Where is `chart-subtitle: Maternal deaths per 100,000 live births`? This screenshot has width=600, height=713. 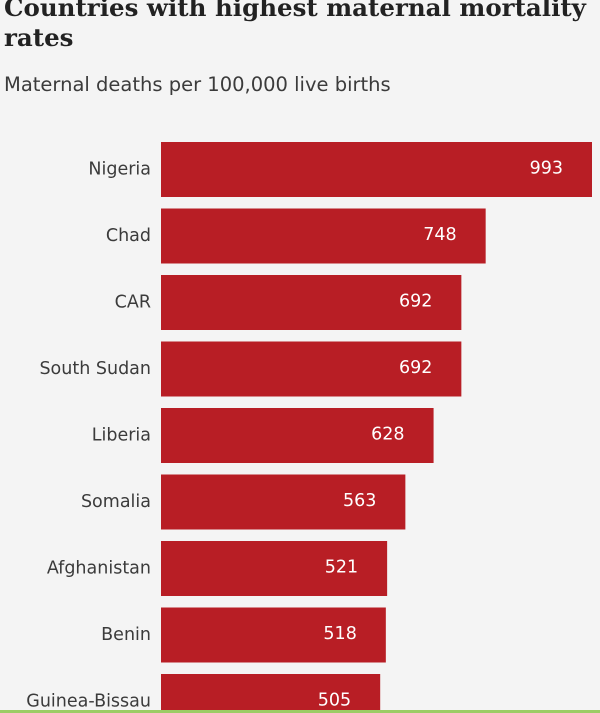
chart-subtitle: Maternal deaths per 100,000 live births is located at coordinates (197, 84).